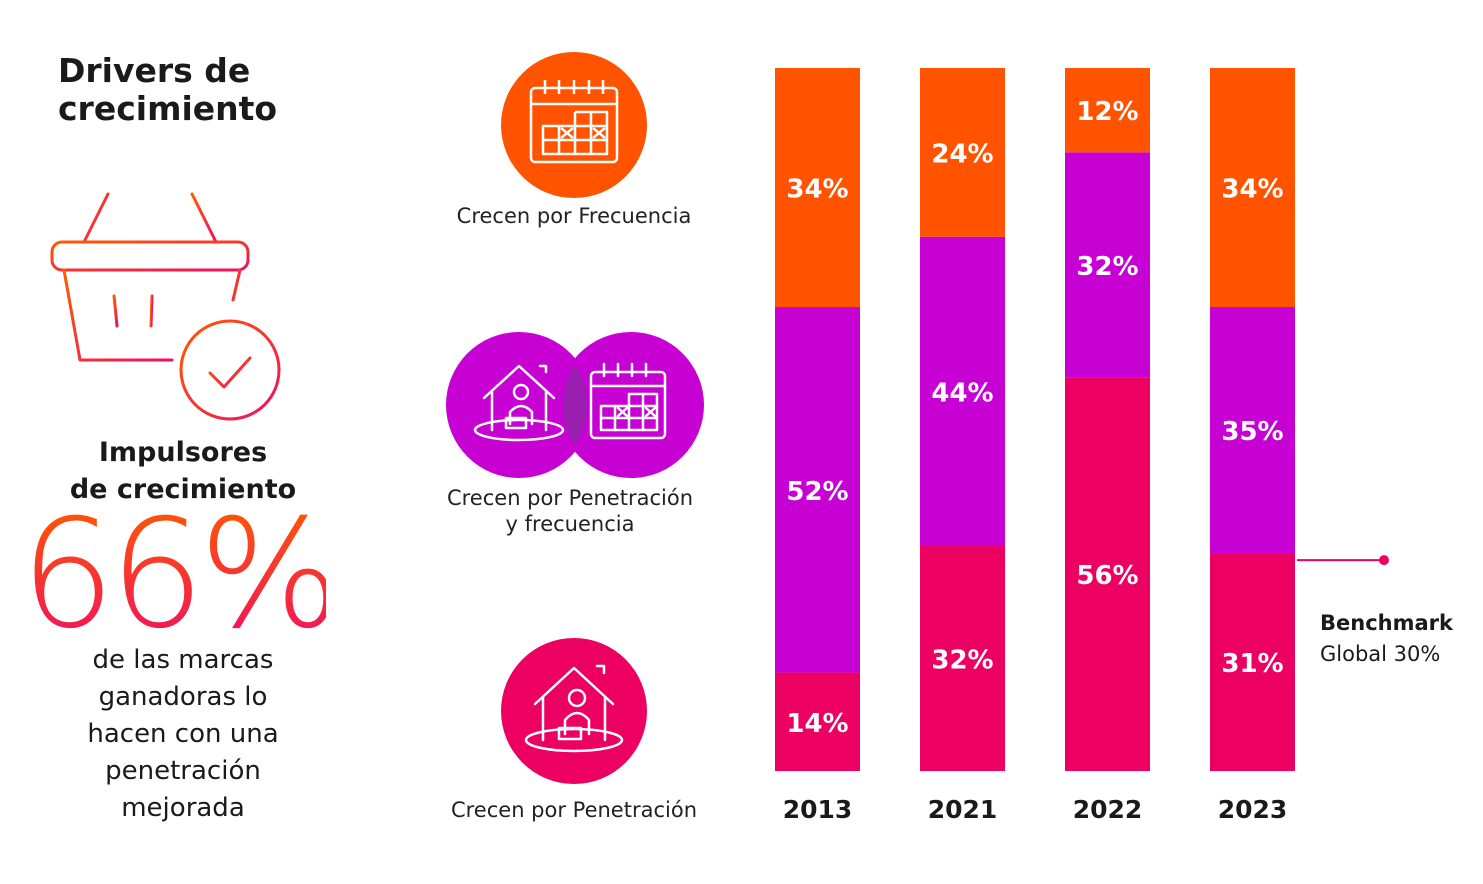  I want to click on data-label-2022-series-0: 56%, so click(1107, 576).